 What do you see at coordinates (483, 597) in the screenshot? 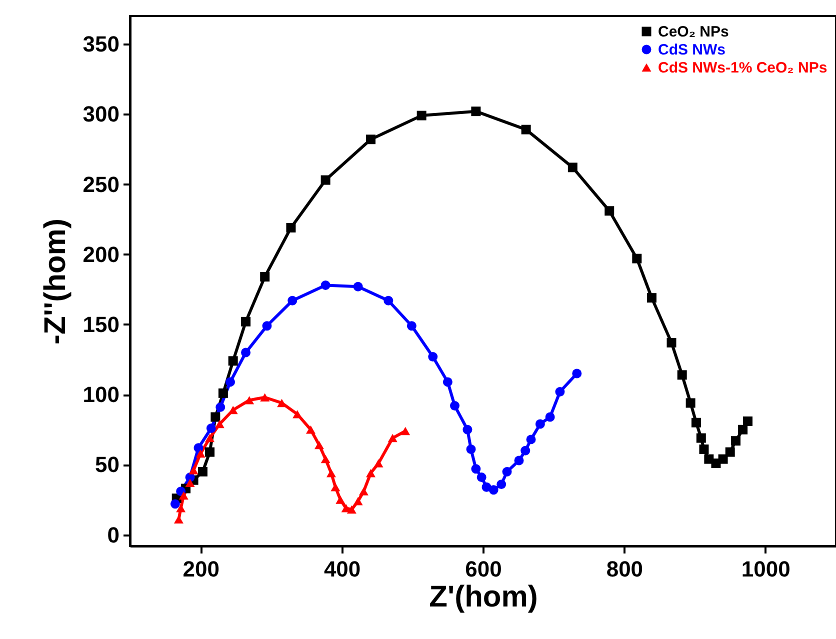
I see `x-axis-title: Z'(hom)` at bounding box center [483, 597].